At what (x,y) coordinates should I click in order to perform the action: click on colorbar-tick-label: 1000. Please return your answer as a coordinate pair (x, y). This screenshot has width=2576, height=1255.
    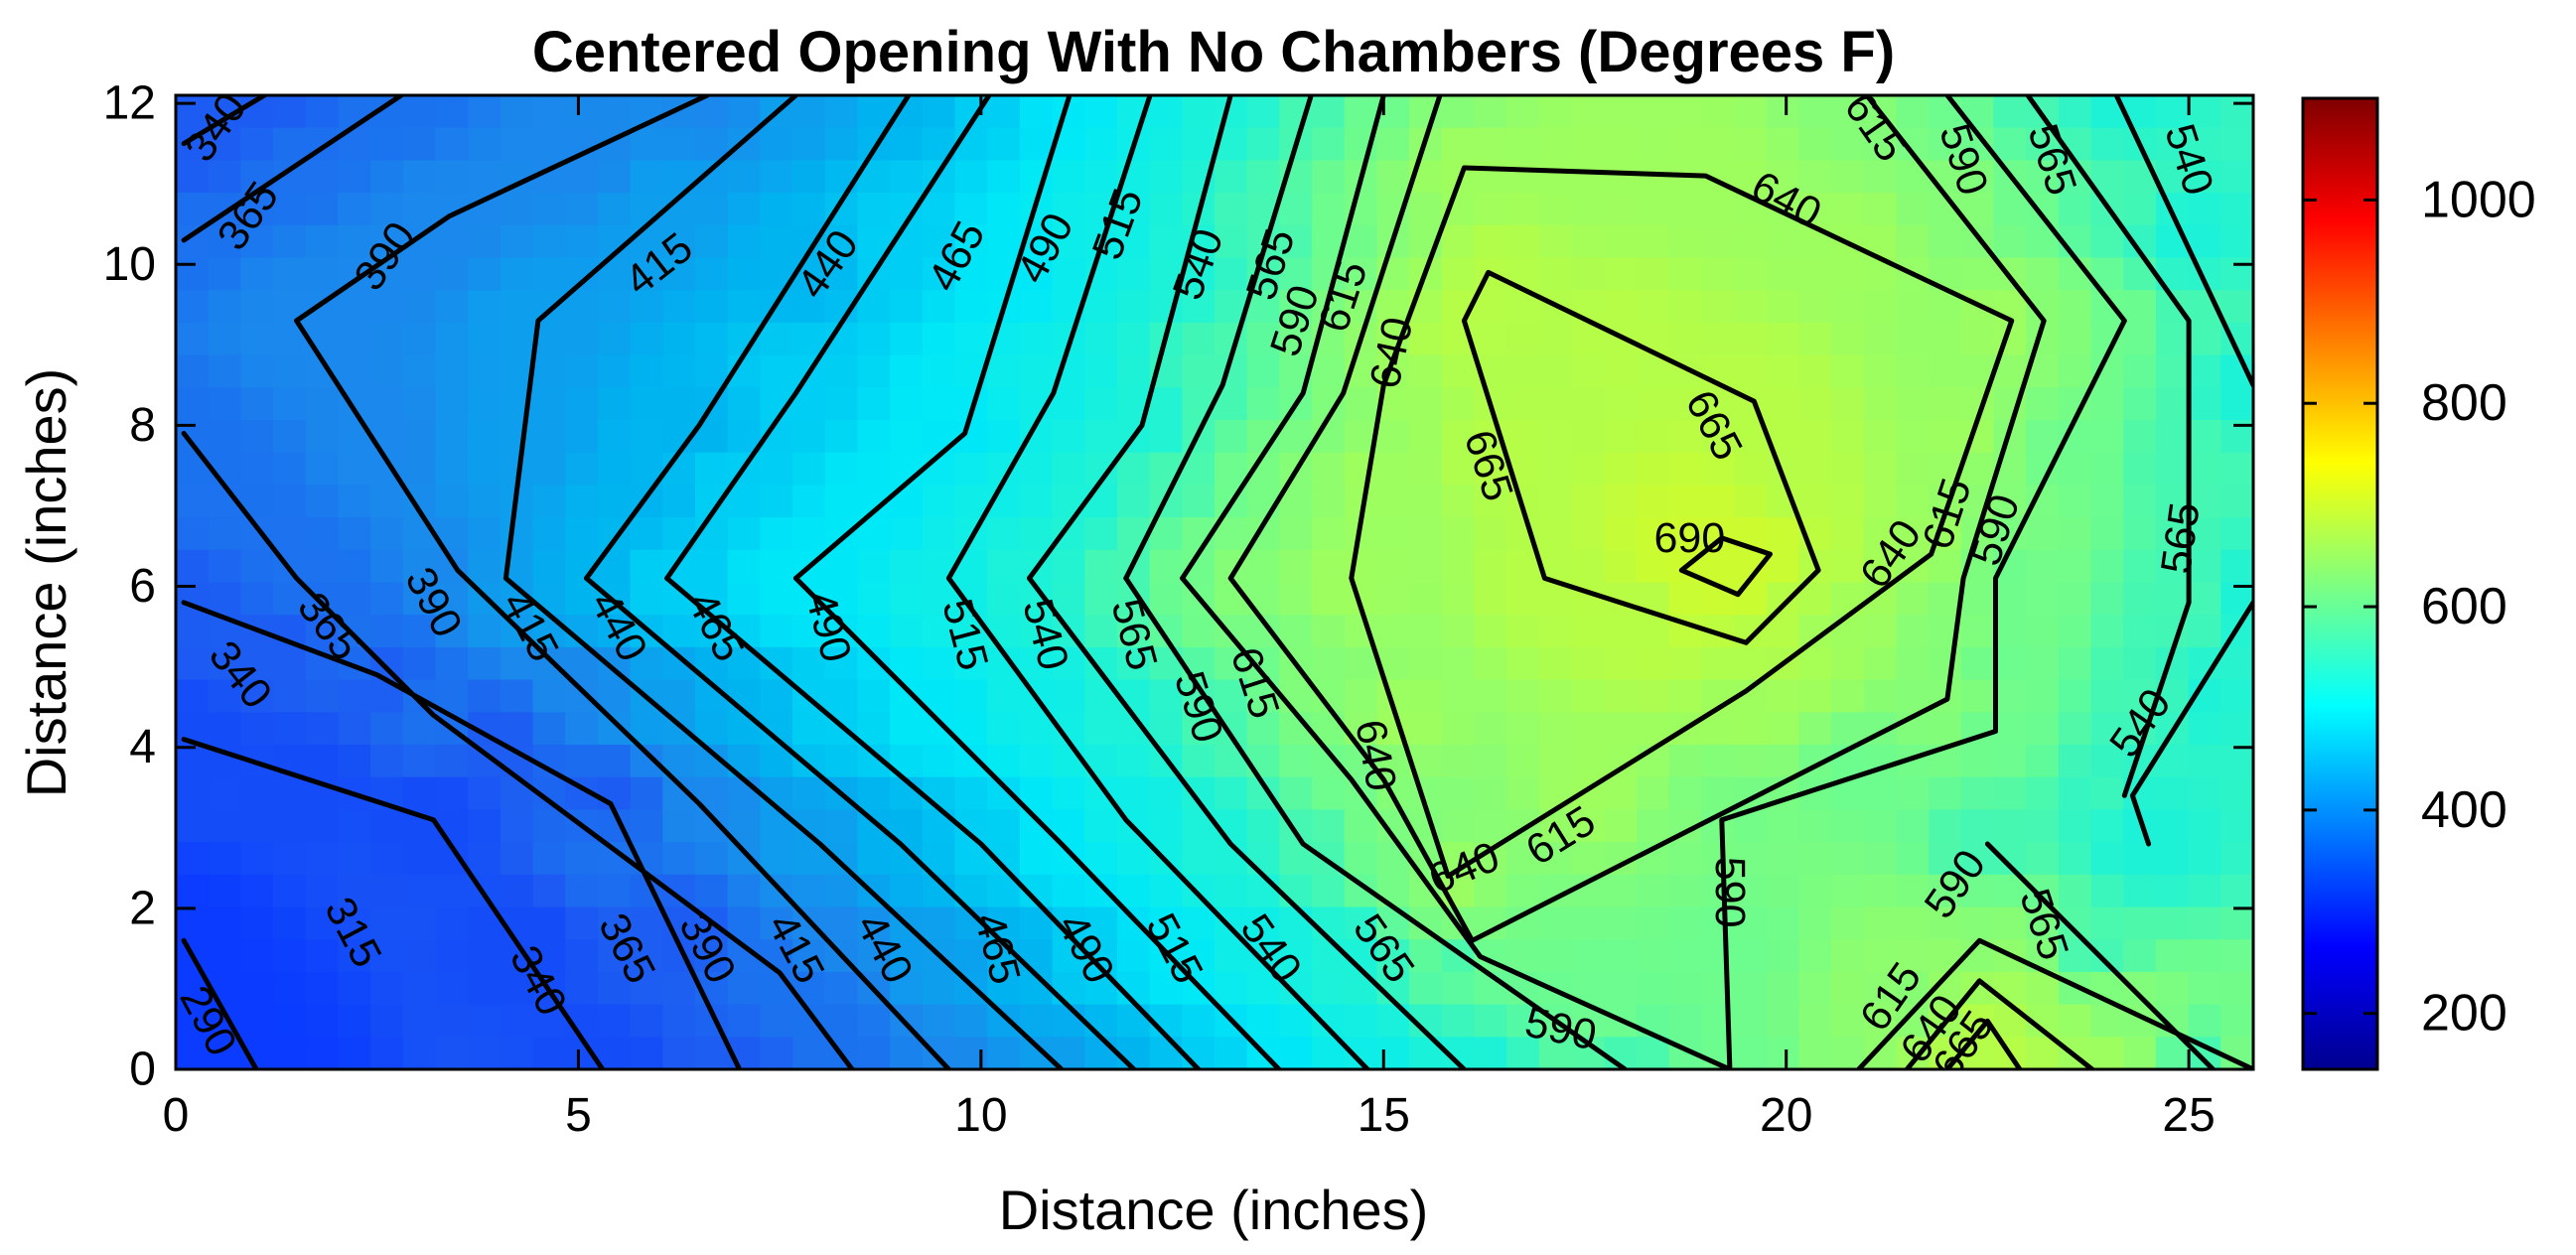
    Looking at the image, I should click on (2478, 200).